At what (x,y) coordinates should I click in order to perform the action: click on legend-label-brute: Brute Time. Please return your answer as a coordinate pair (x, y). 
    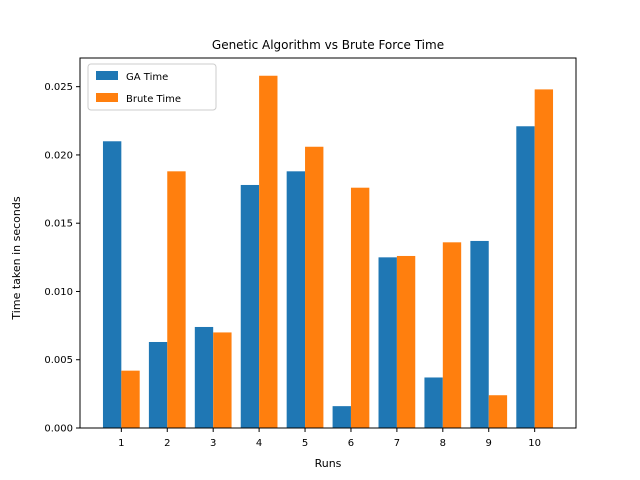
    Looking at the image, I should click on (153, 99).